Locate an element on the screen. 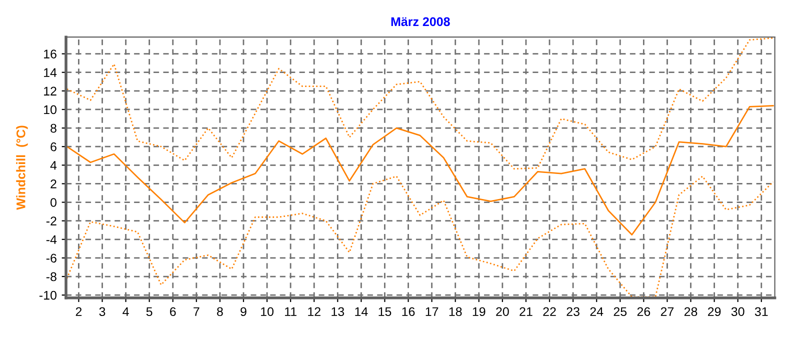  x-tick-label: 4 is located at coordinates (125, 311).